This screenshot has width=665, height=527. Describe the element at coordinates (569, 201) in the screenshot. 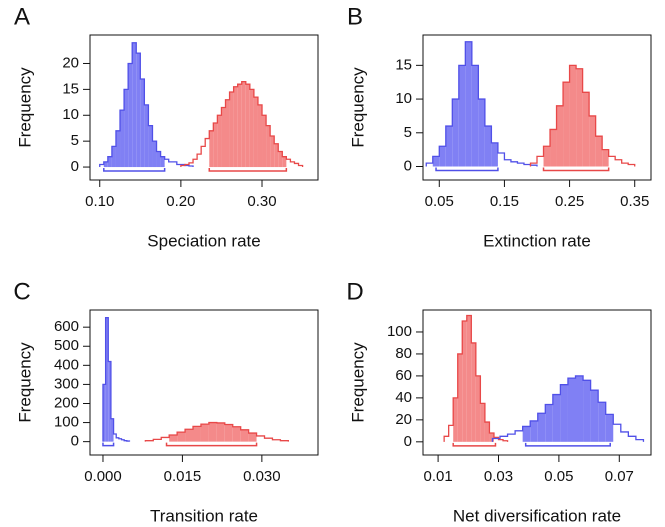

I see `x-tick-label: 0.25` at that location.